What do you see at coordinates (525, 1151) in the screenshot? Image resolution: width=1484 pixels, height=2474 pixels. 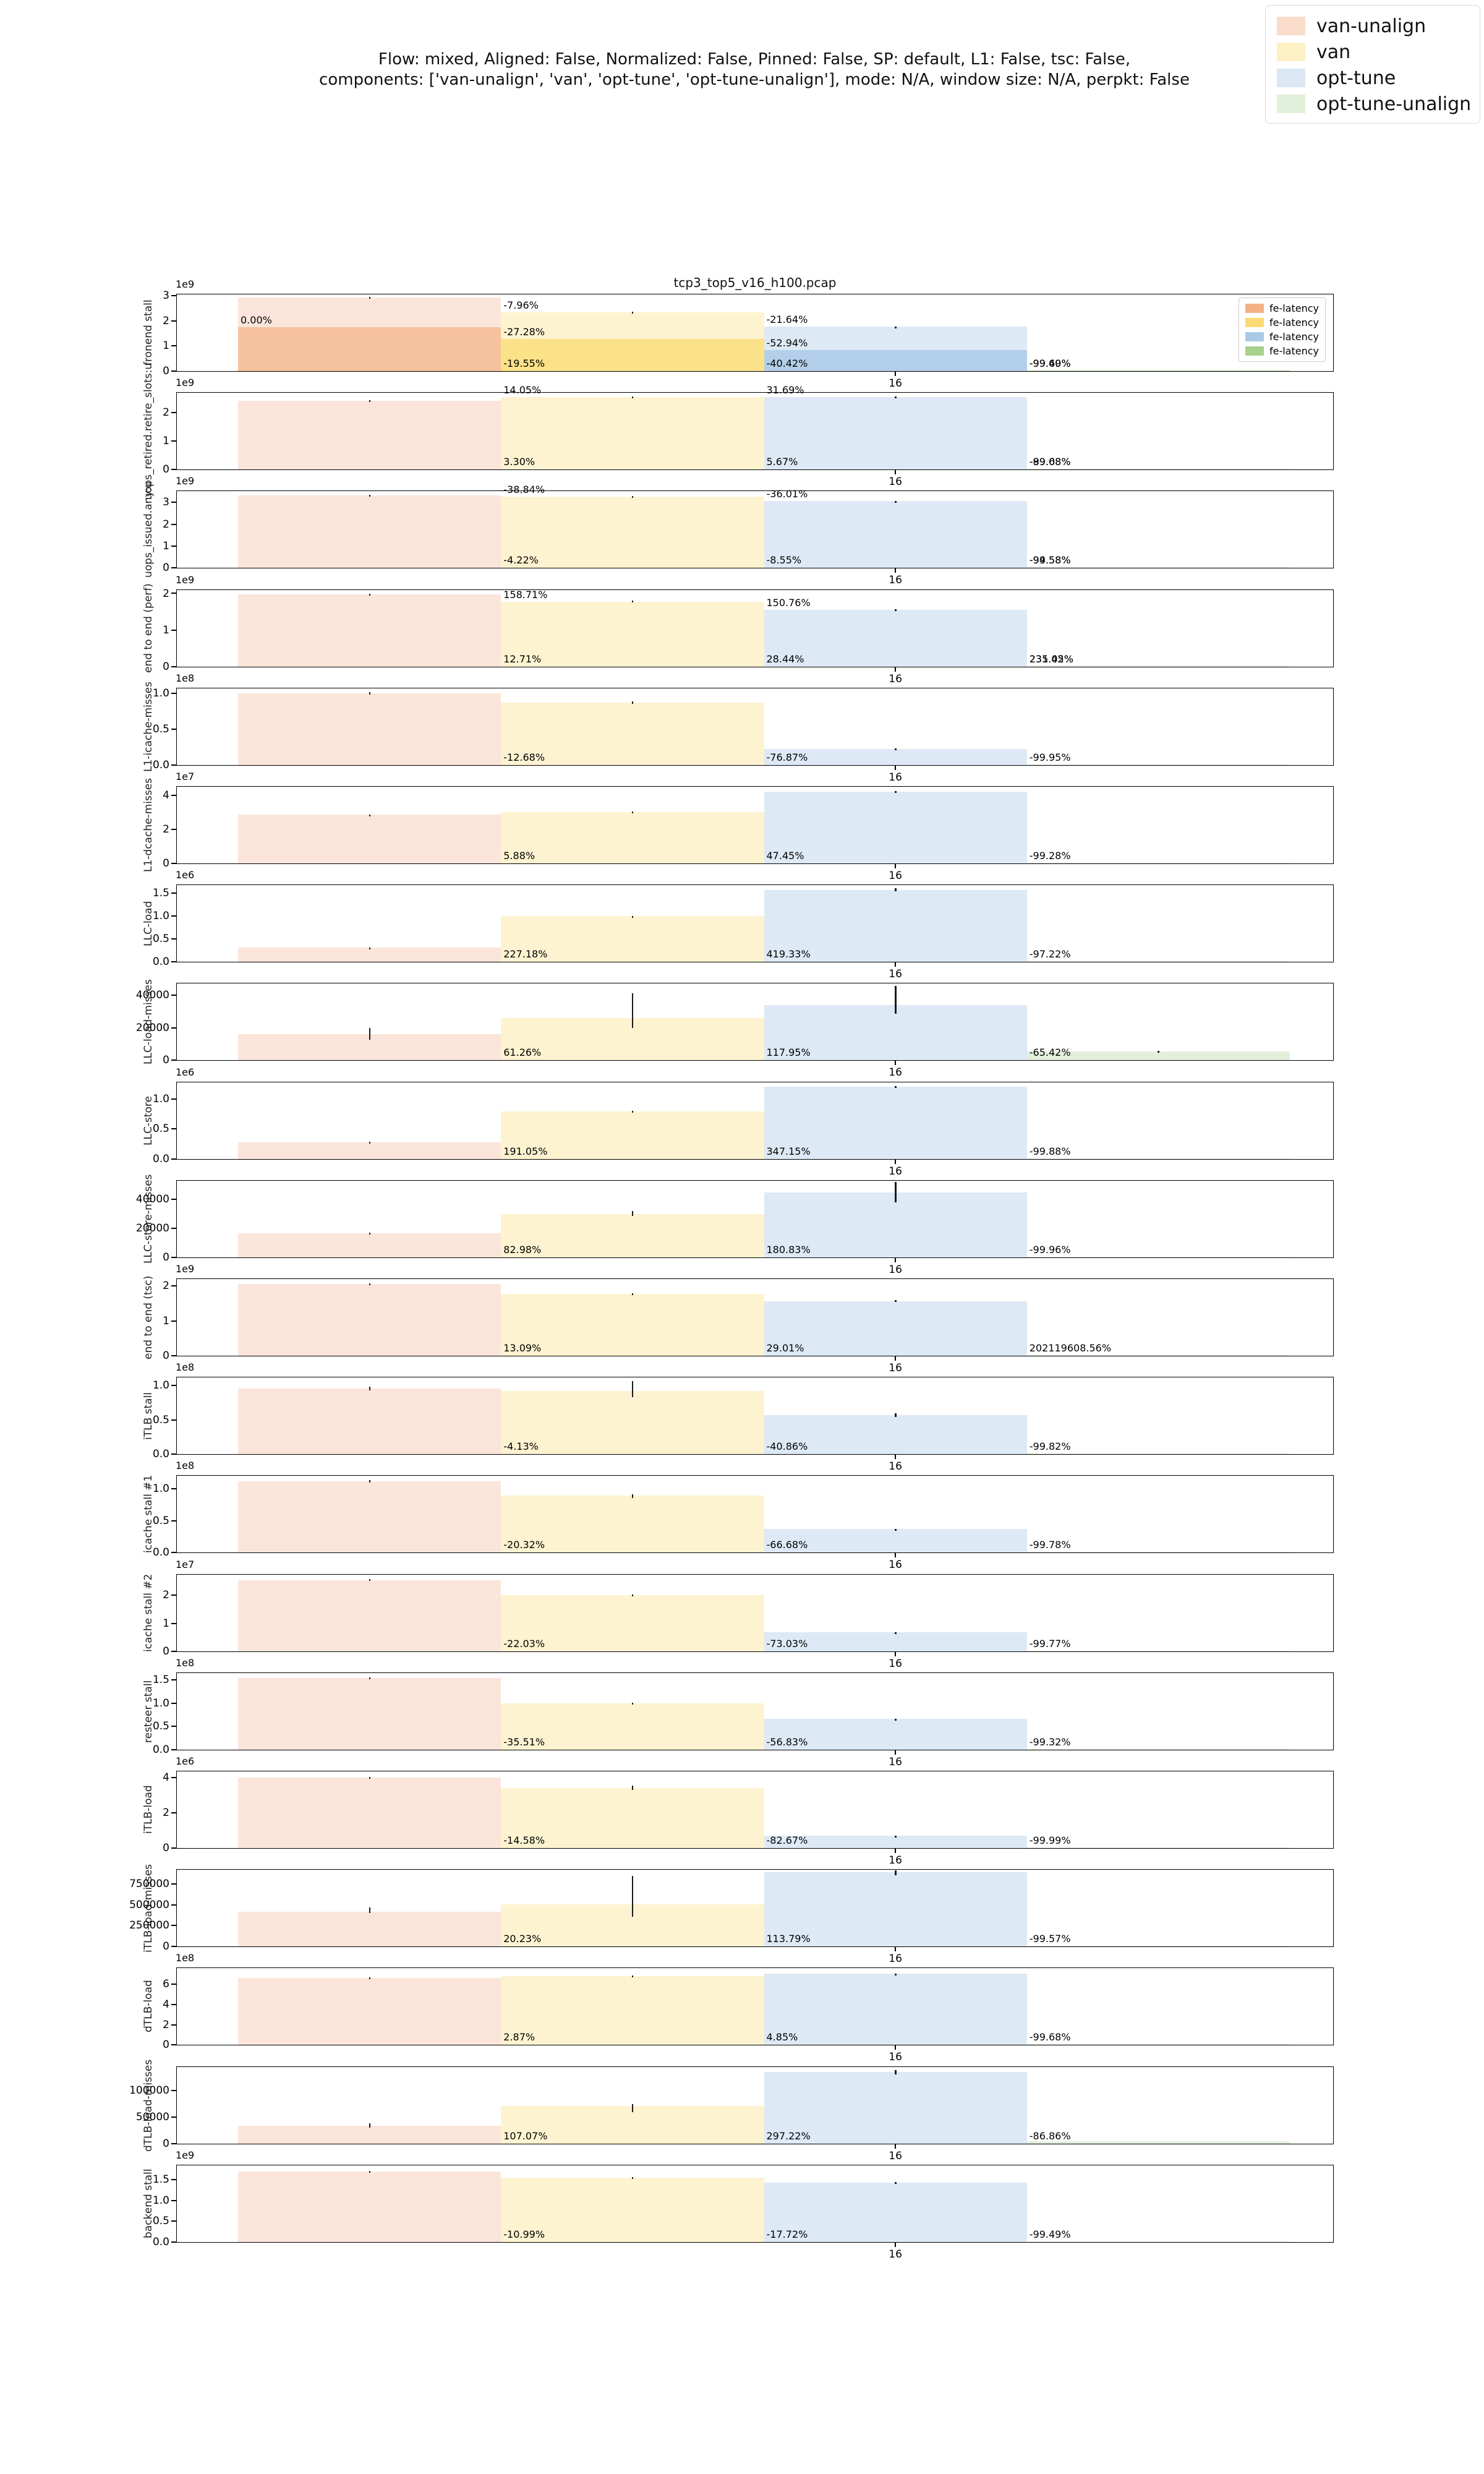 I see `pct-label: 191.05%` at bounding box center [525, 1151].